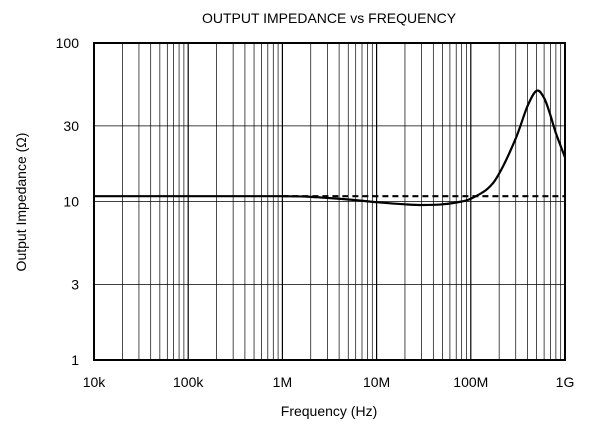 The image size is (591, 426). What do you see at coordinates (95, 382) in the screenshot?
I see `x-tick-label: 10k` at bounding box center [95, 382].